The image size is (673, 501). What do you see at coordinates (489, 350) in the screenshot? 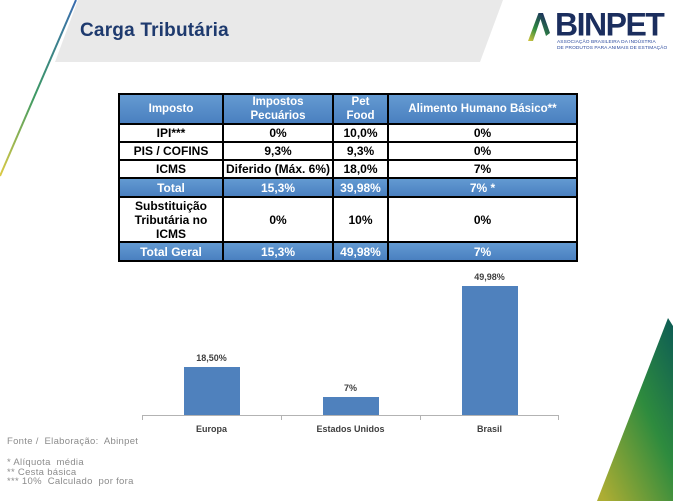
I see `bar-brasil` at bounding box center [489, 350].